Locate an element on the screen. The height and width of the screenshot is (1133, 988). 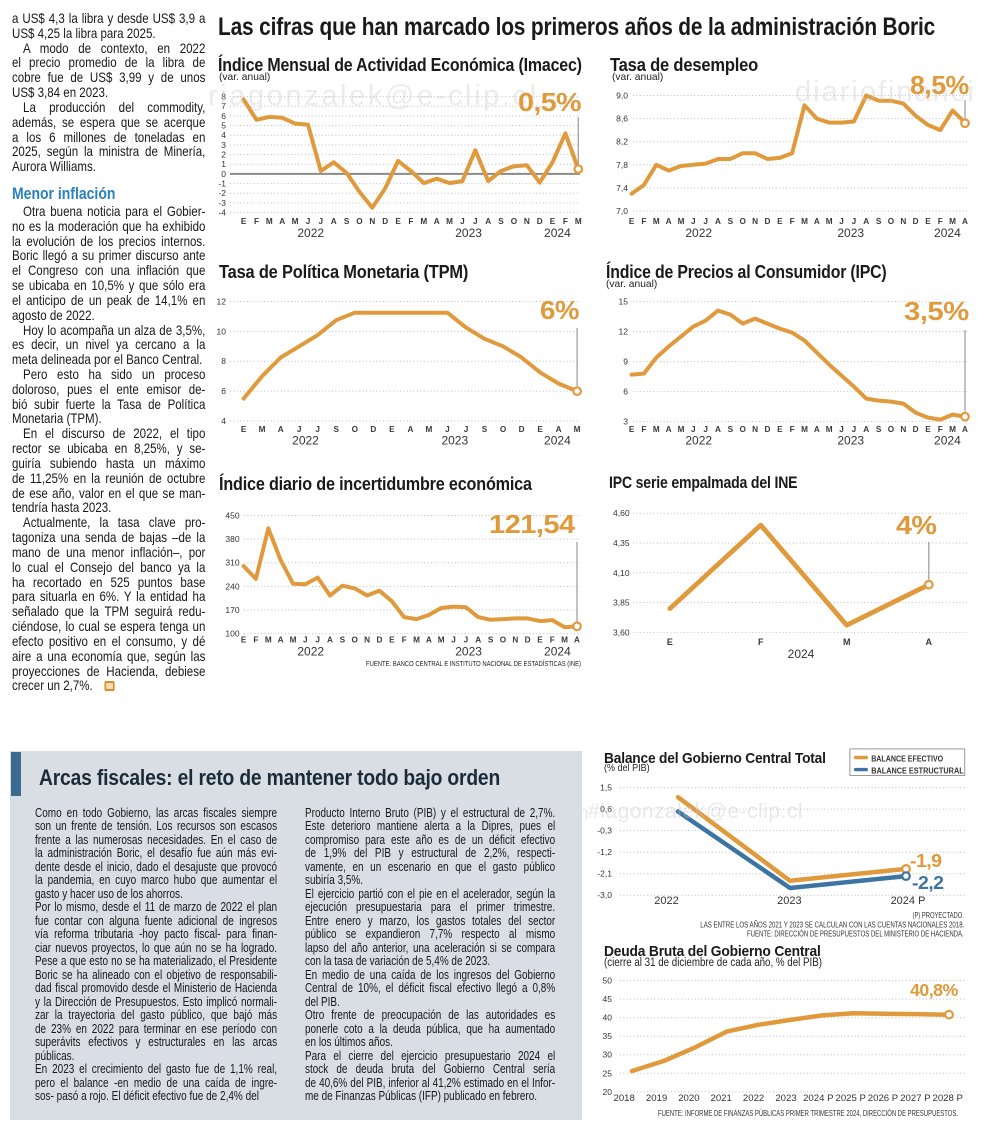
svg-text: -0,3 is located at coordinates (604, 831).